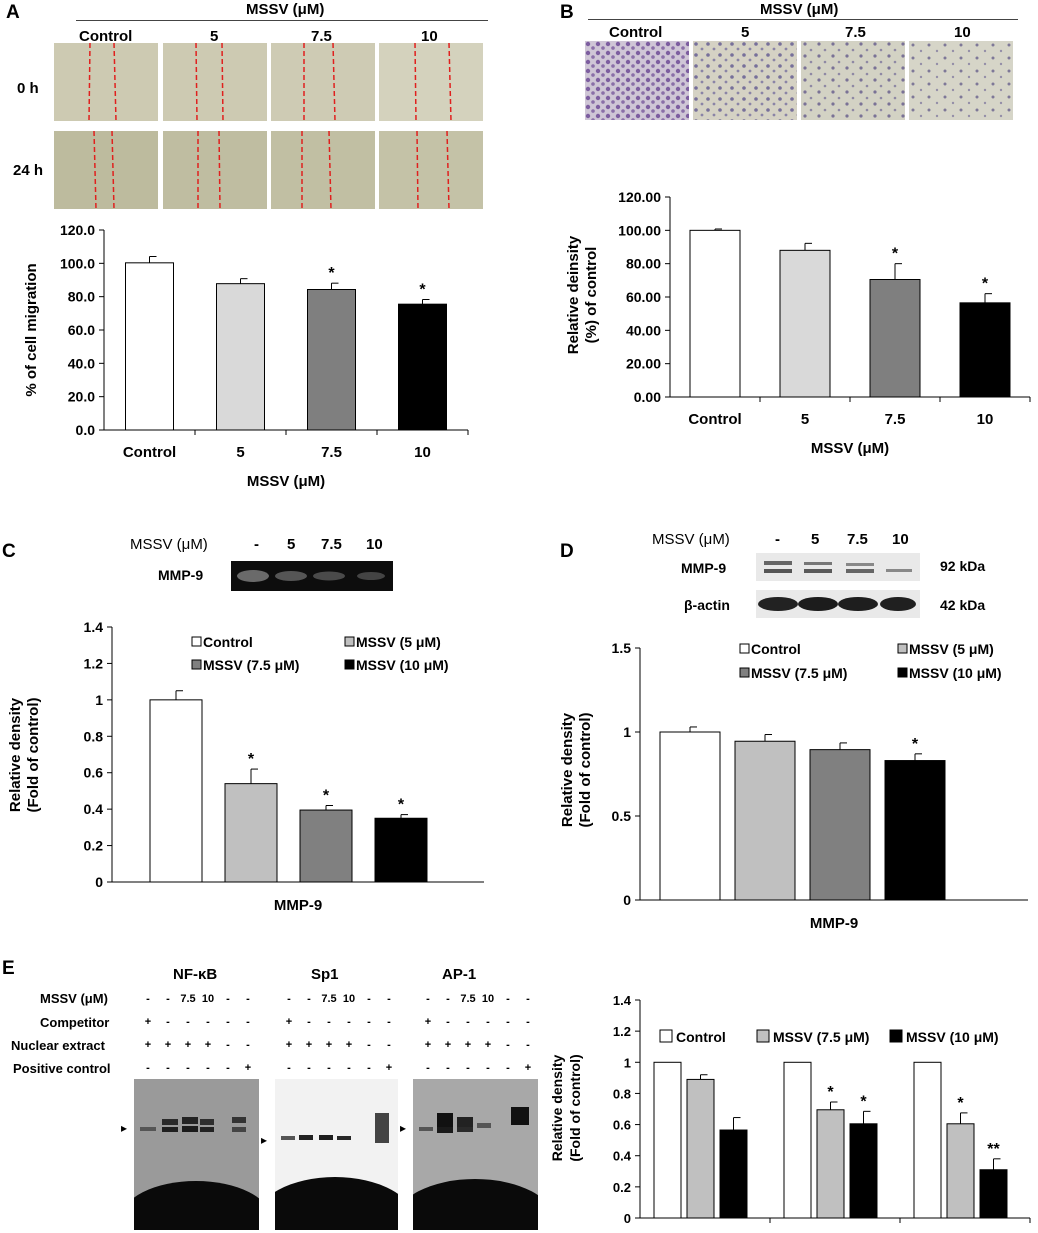 The image size is (1038, 1233). Describe the element at coordinates (422, 452) in the screenshot. I see `chart-a-x-tick-label: 10` at that location.